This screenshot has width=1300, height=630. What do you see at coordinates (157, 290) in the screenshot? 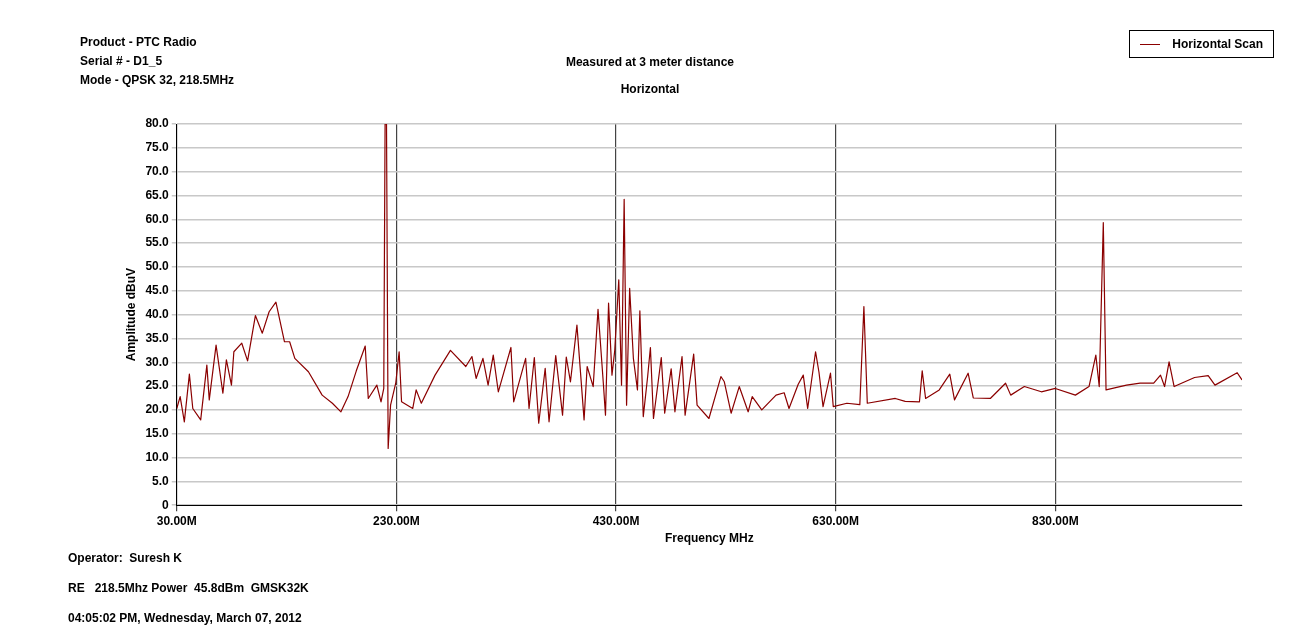
I see `y-tick-label: 45.0` at bounding box center [157, 290].